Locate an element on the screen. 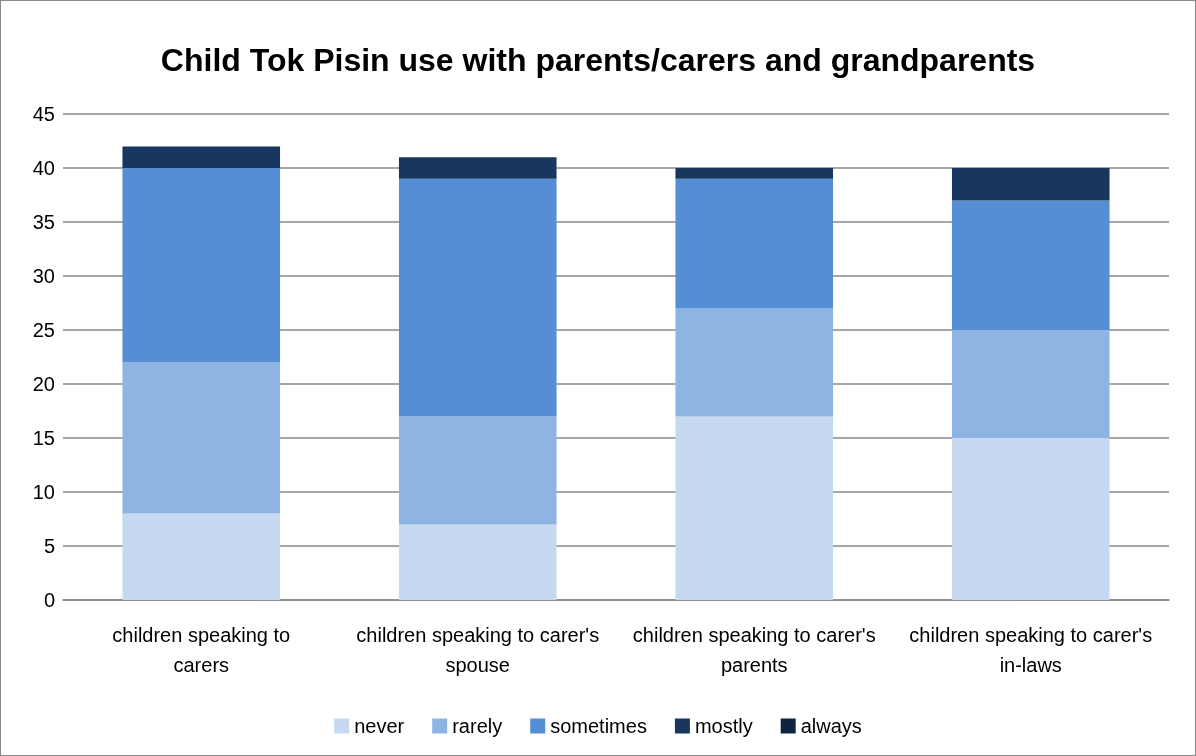 This screenshot has height=756, width=1196. legend-label: rarely is located at coordinates (477, 726).